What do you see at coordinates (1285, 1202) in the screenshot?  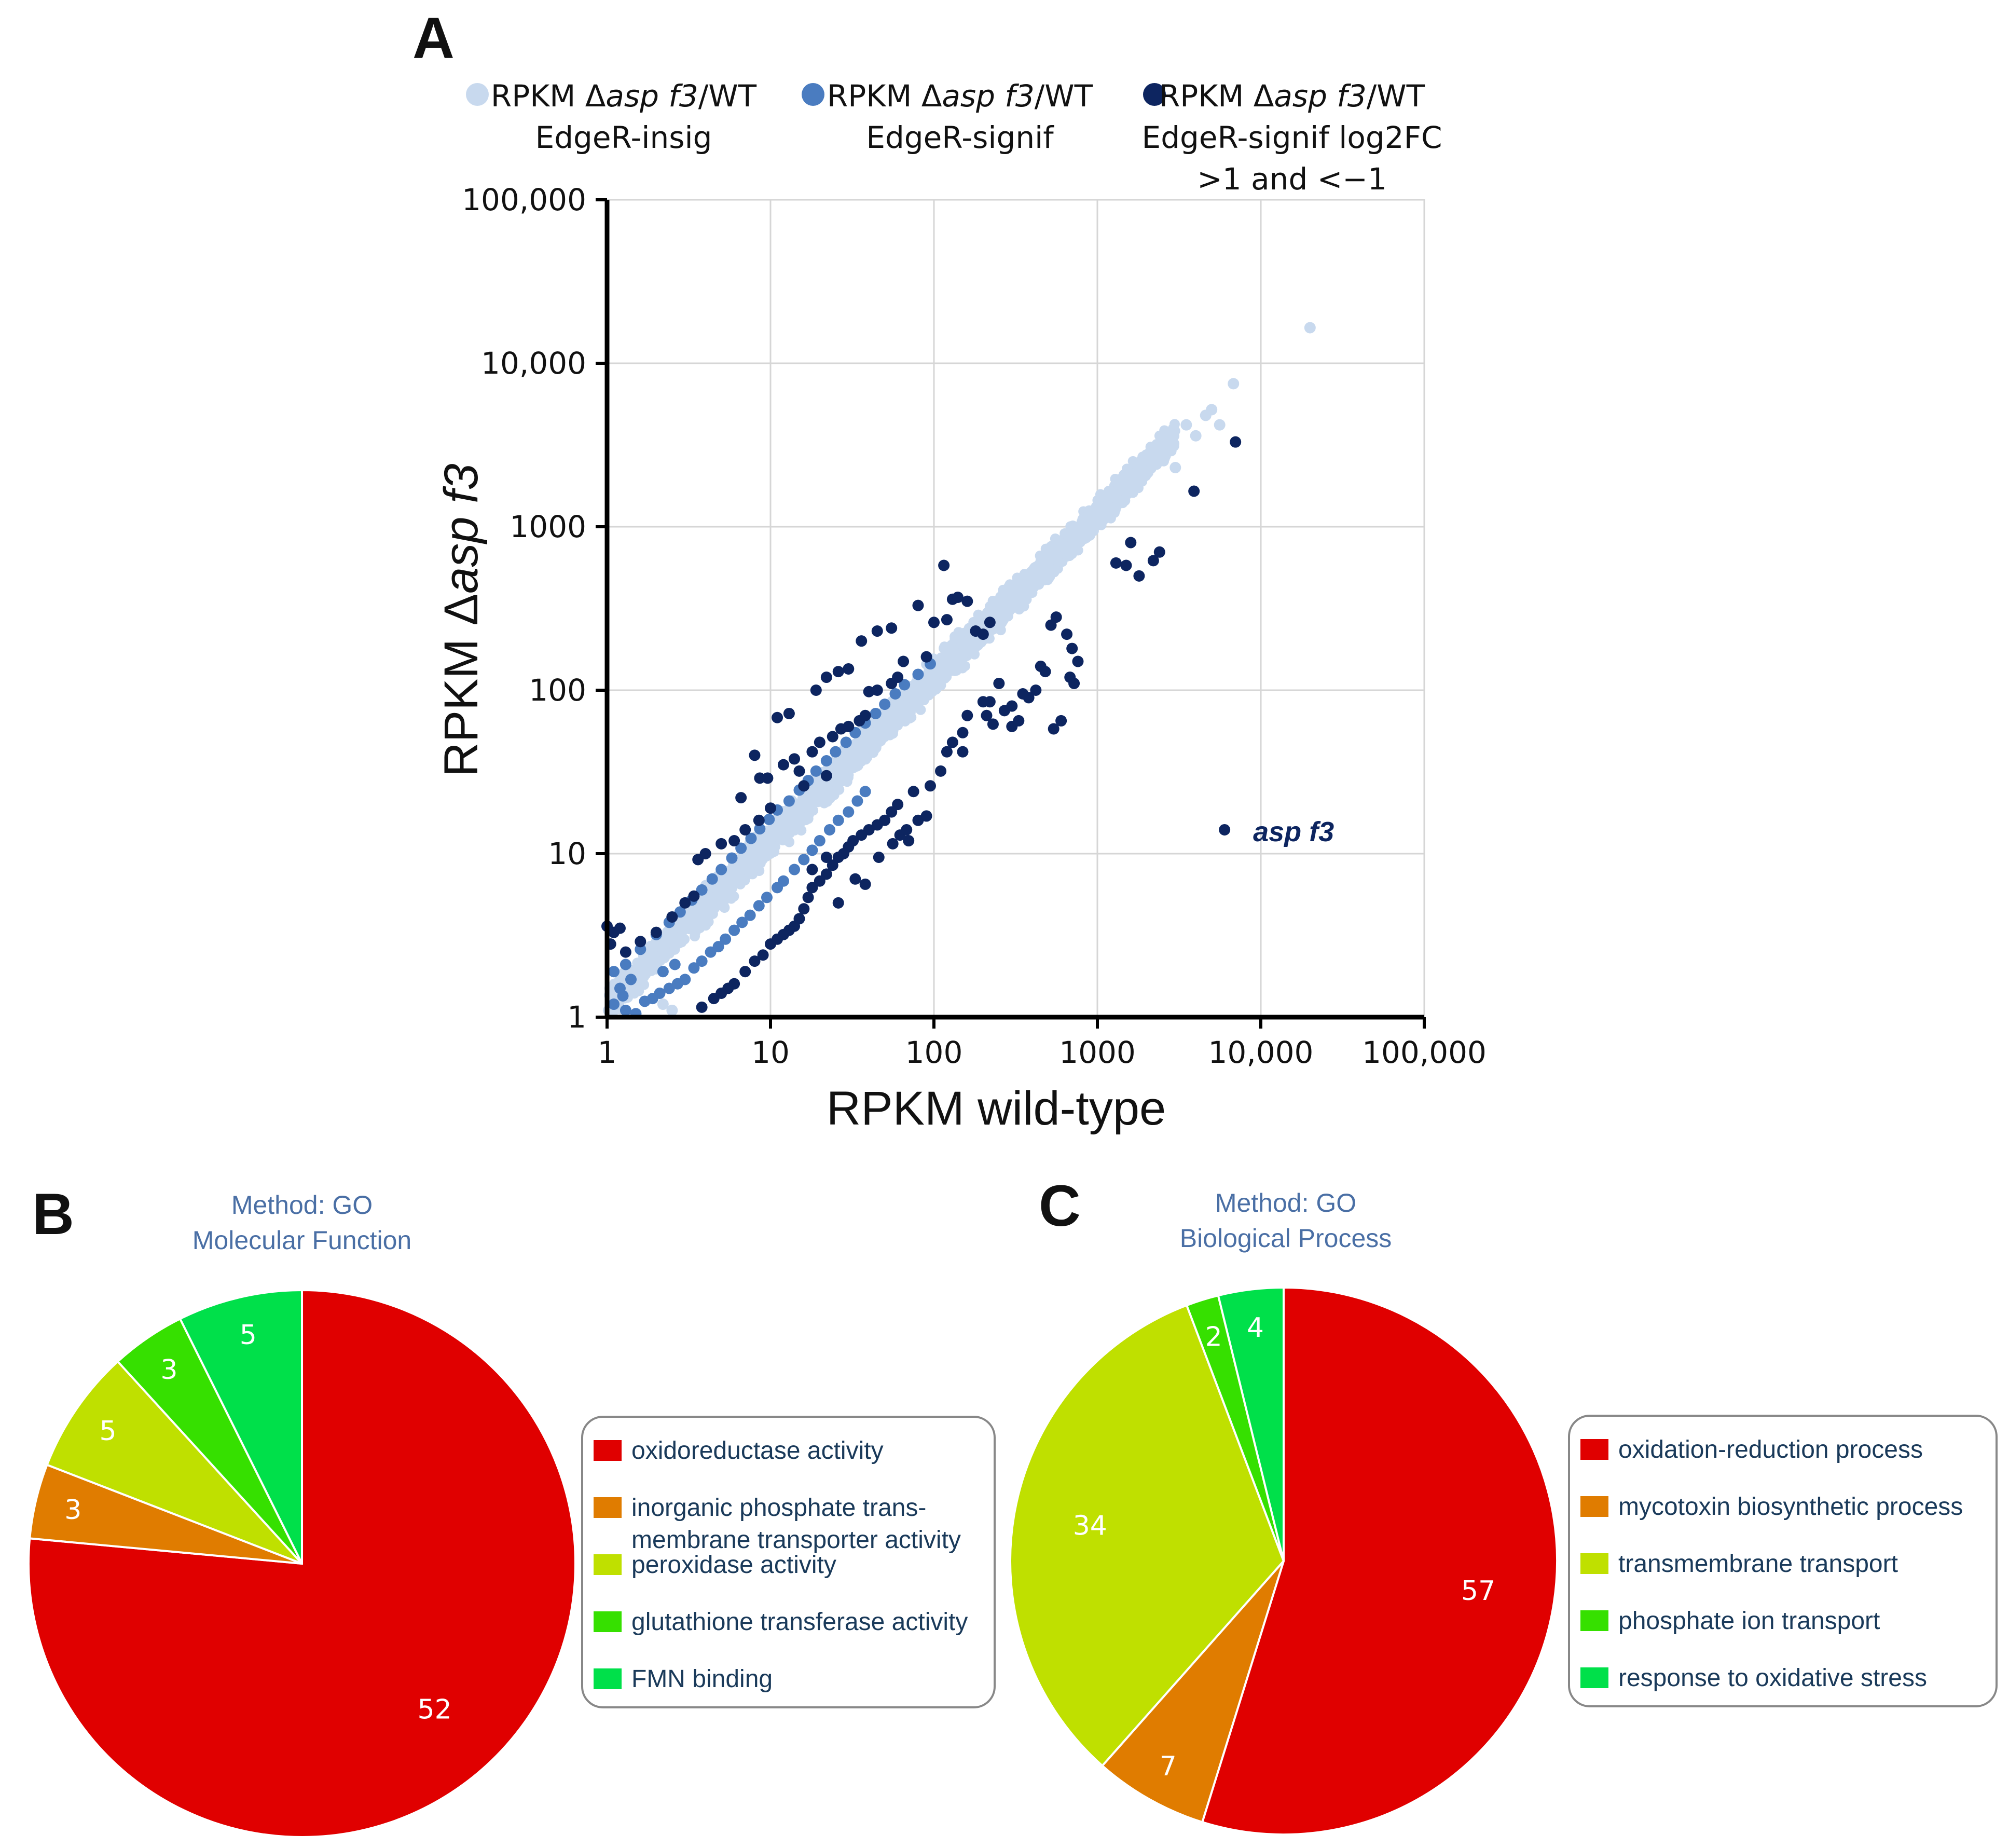 I see `pie-method-title: Method: GO` at bounding box center [1285, 1202].